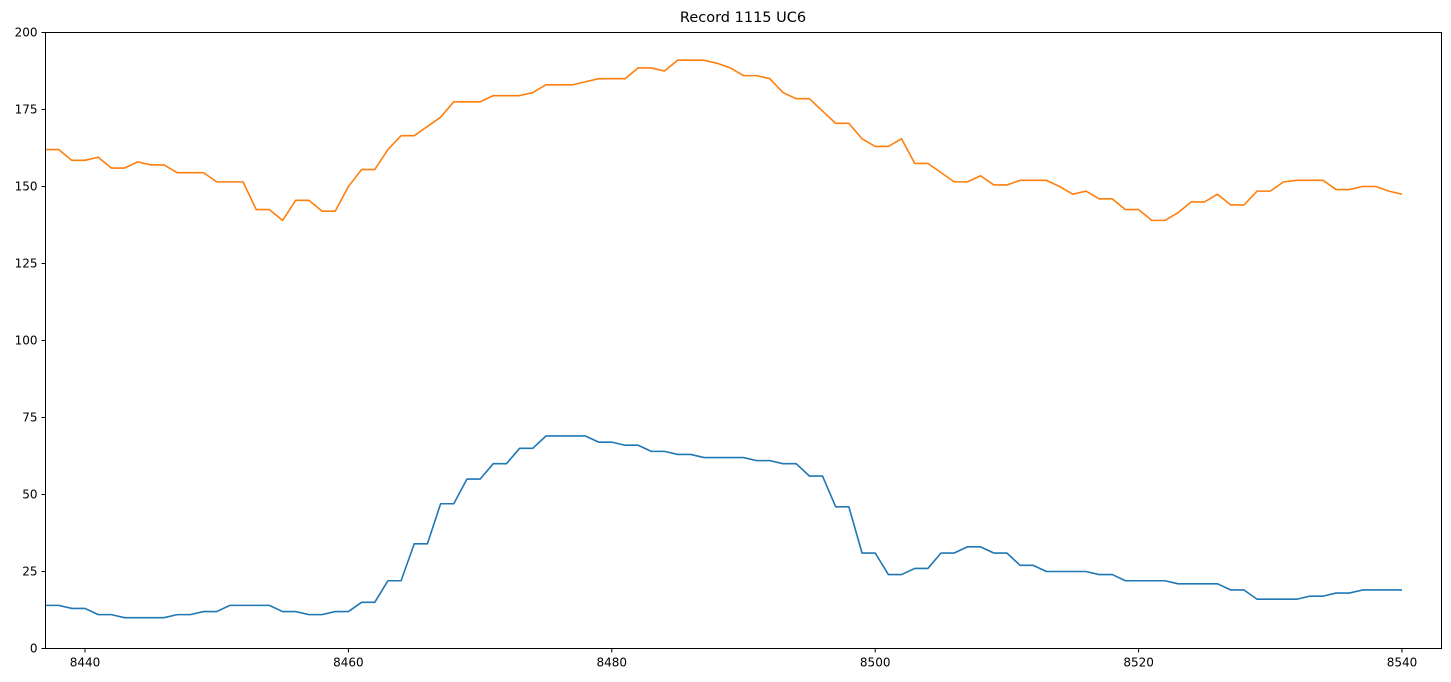  I want to click on y-tick-label: 125, so click(26, 264).